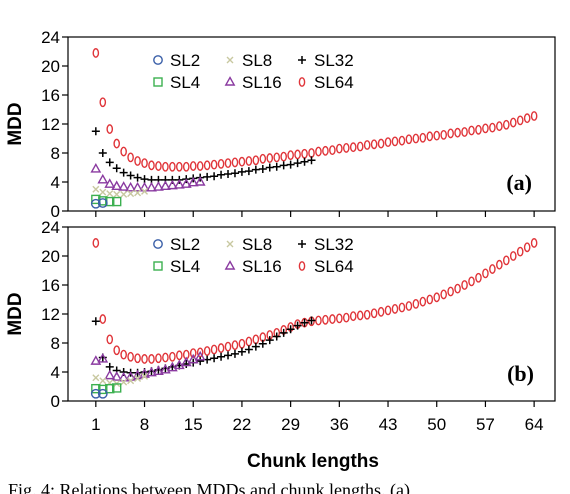  What do you see at coordinates (185, 244) in the screenshot?
I see `legend-label: SL2` at bounding box center [185, 244].